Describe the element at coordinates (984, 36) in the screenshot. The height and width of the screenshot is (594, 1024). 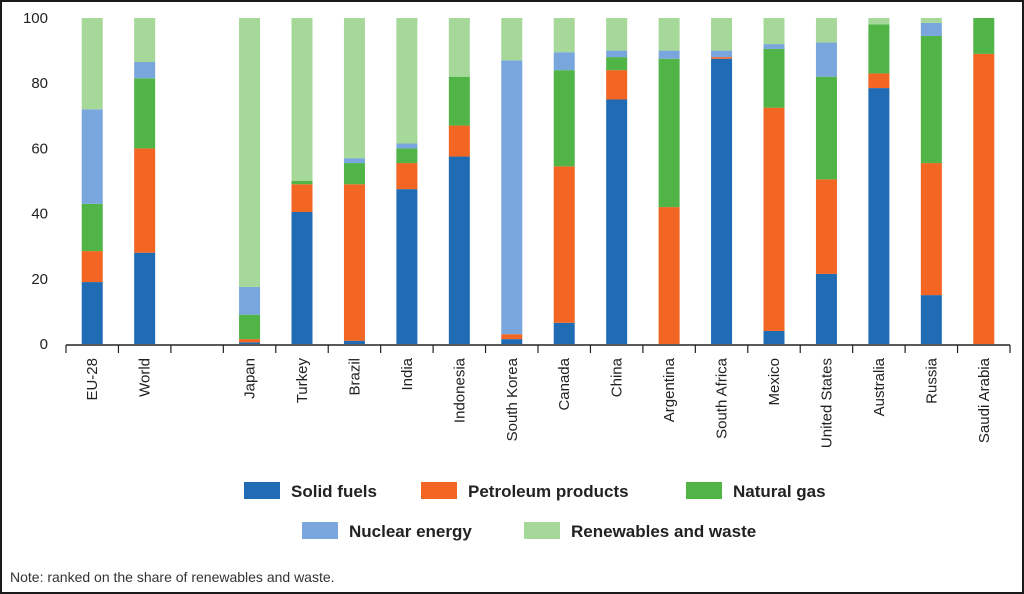
I see `bar-segment-saudi-arabia-natural-gas` at that location.